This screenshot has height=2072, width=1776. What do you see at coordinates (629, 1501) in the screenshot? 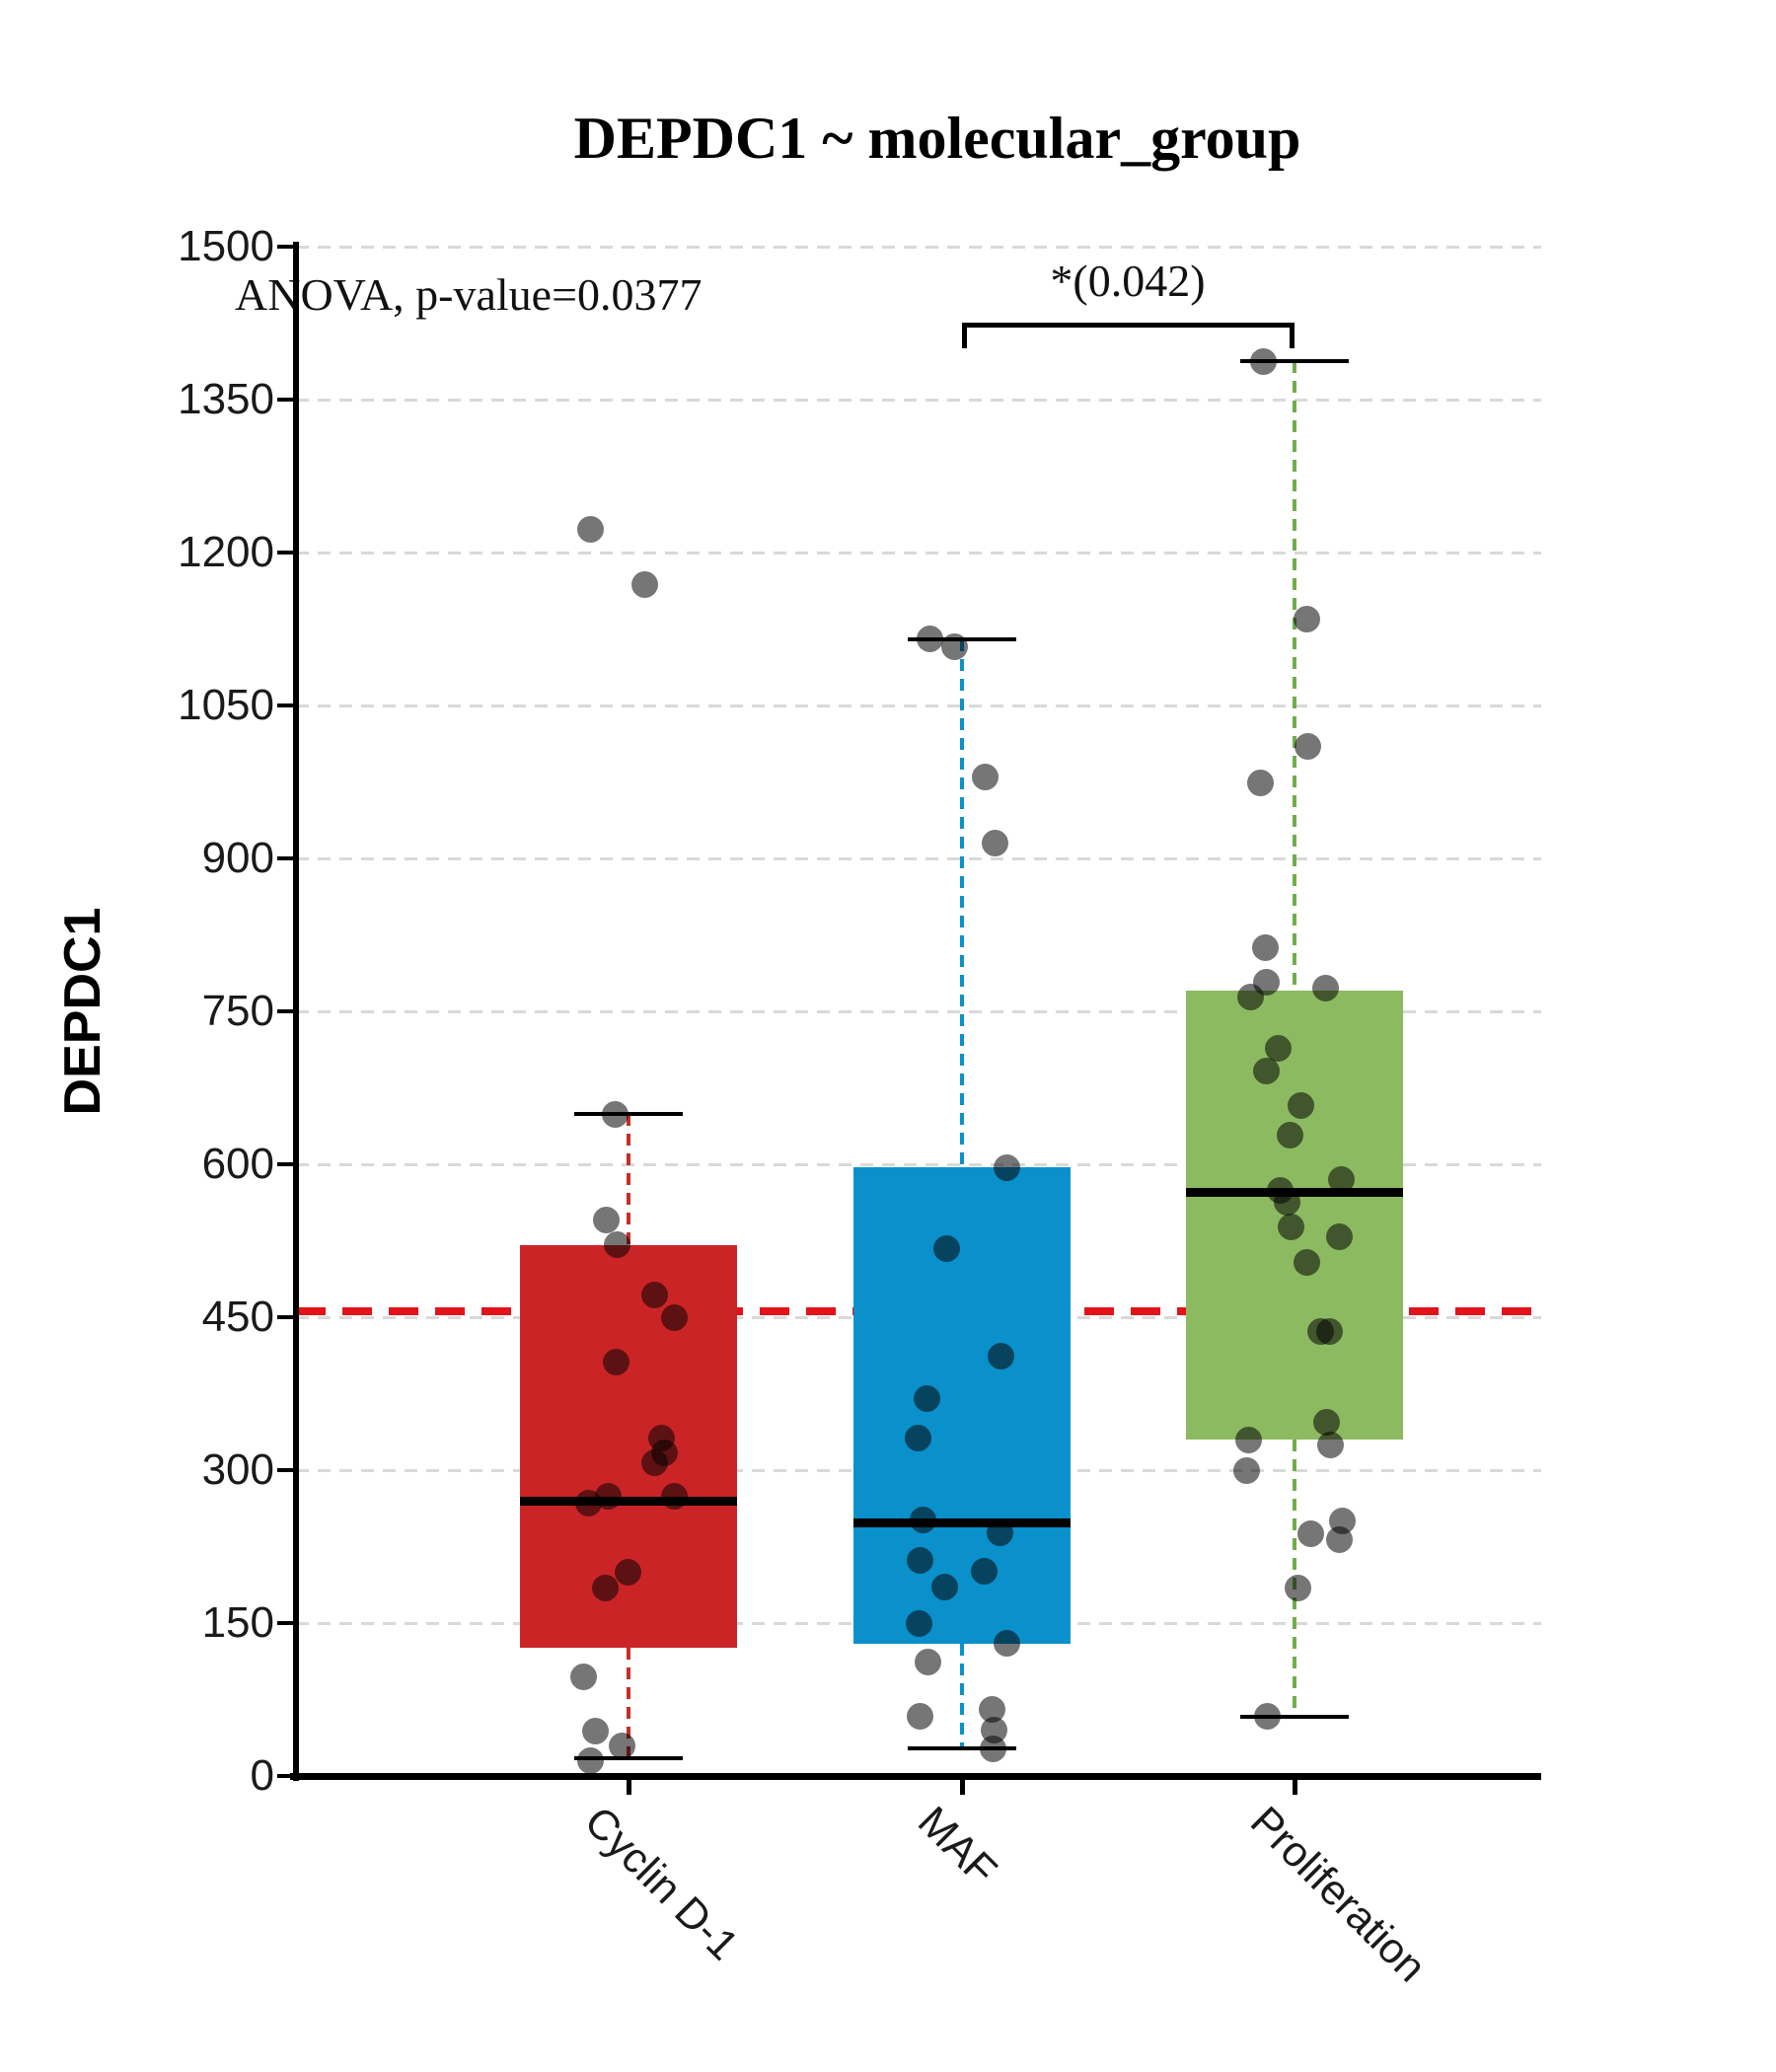
I see `median-line` at bounding box center [629, 1501].